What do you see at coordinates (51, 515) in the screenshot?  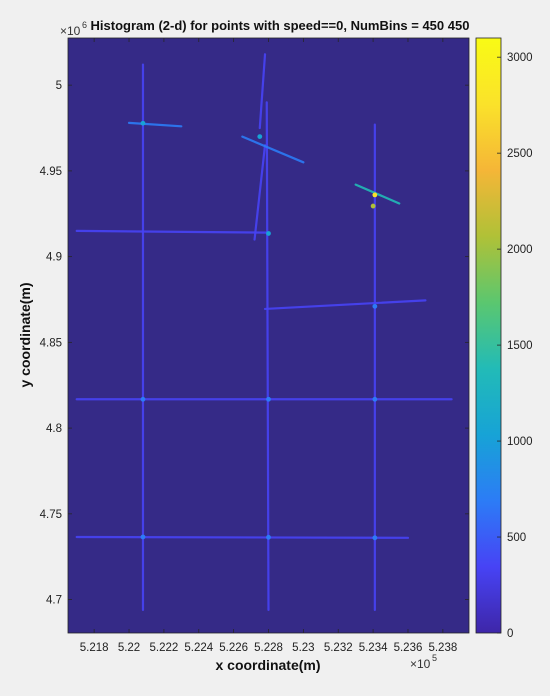 I see `y-tick-label: 4.75` at bounding box center [51, 515].